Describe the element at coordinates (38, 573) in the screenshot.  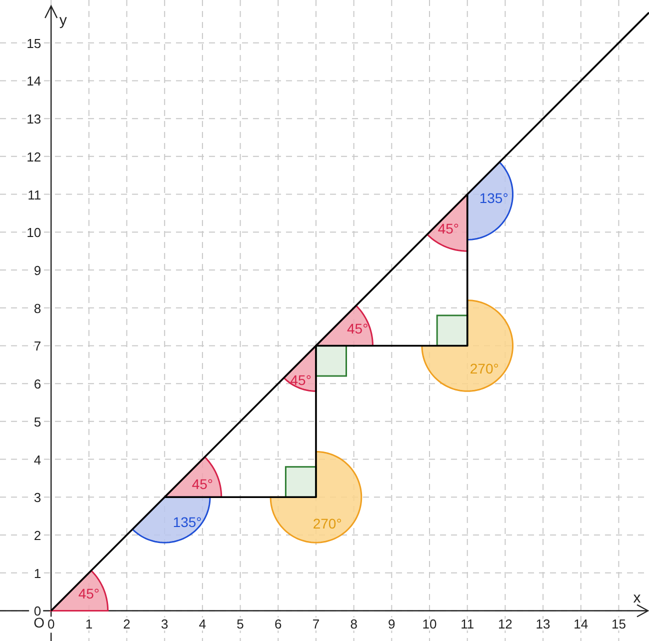
I see `y-tick-label: 1` at that location.